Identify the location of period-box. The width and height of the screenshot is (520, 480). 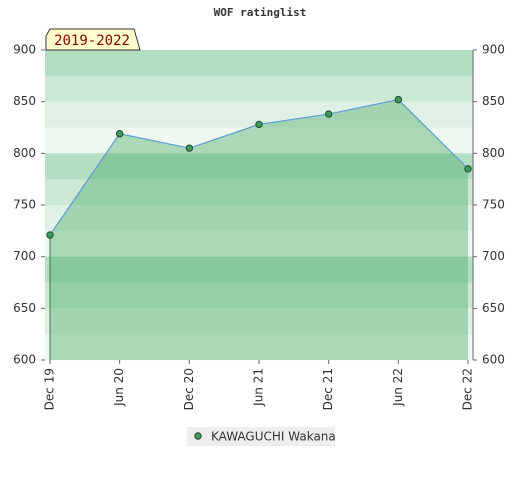
(93, 39).